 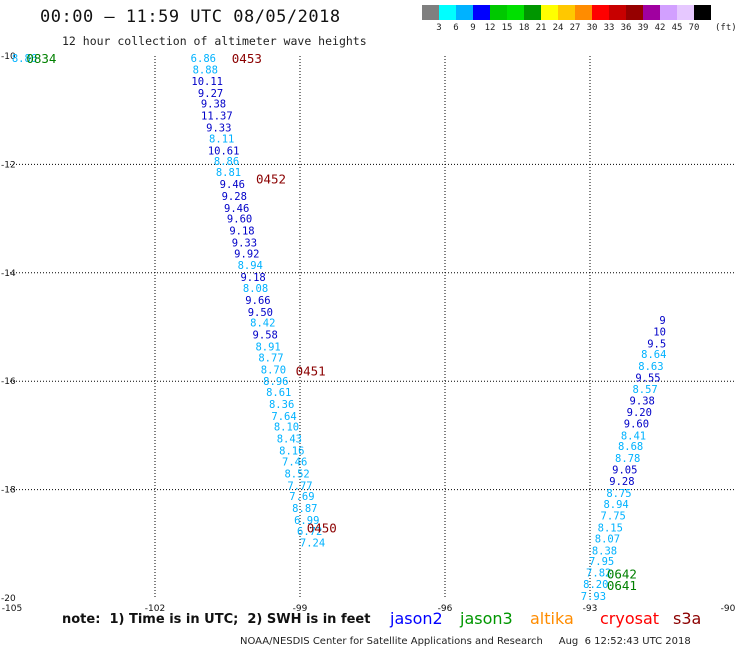 I want to click on wave-height-value: 9.66, so click(x=257, y=301).